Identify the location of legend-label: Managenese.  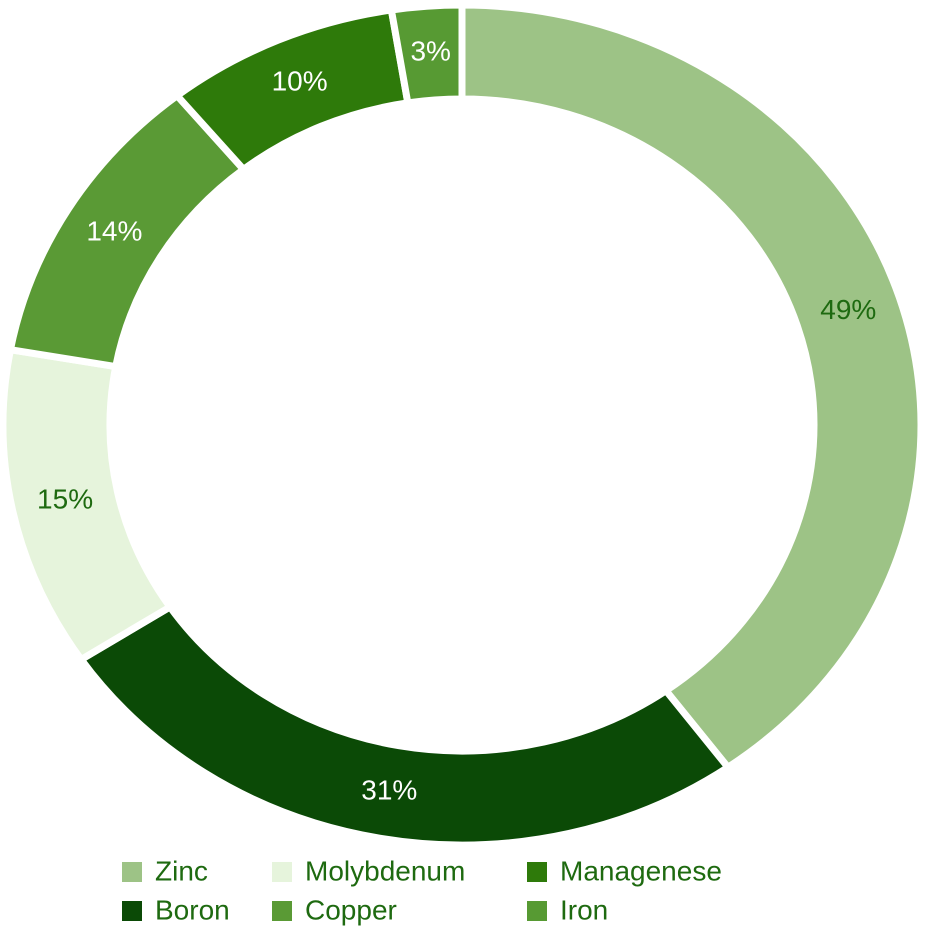
(641, 870).